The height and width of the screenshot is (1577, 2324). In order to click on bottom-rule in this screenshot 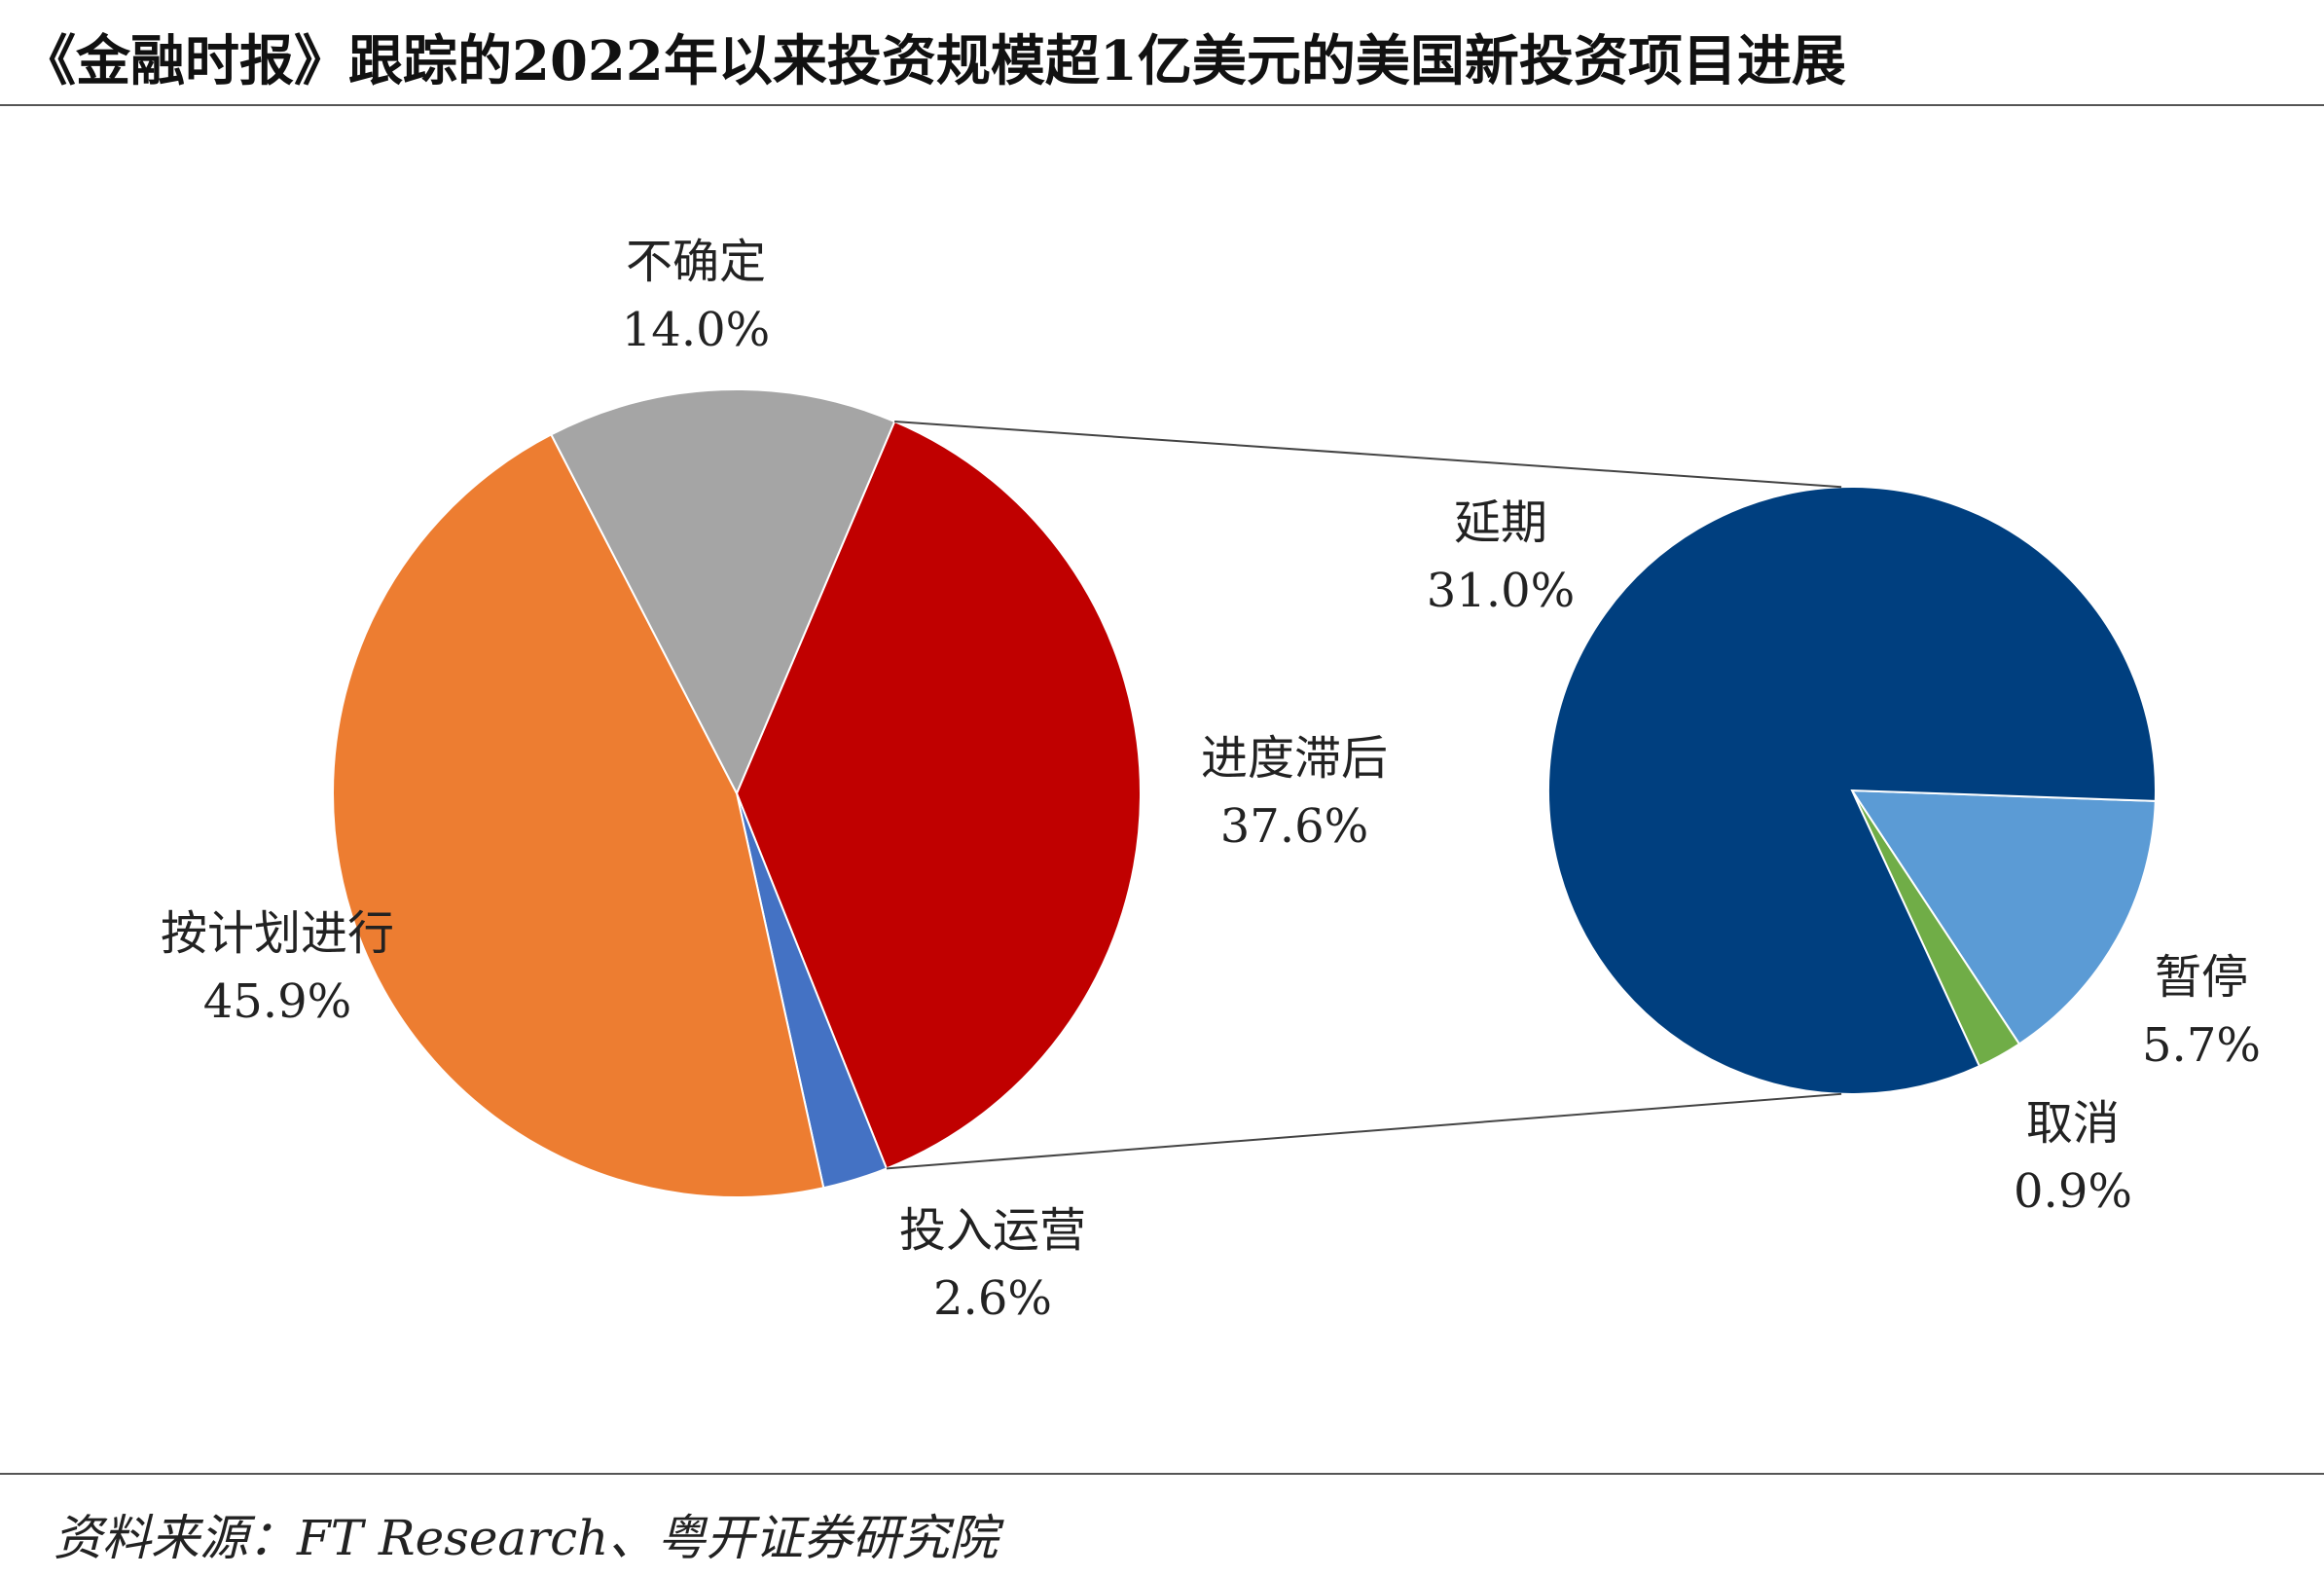, I will do `click(1162, 1474)`.